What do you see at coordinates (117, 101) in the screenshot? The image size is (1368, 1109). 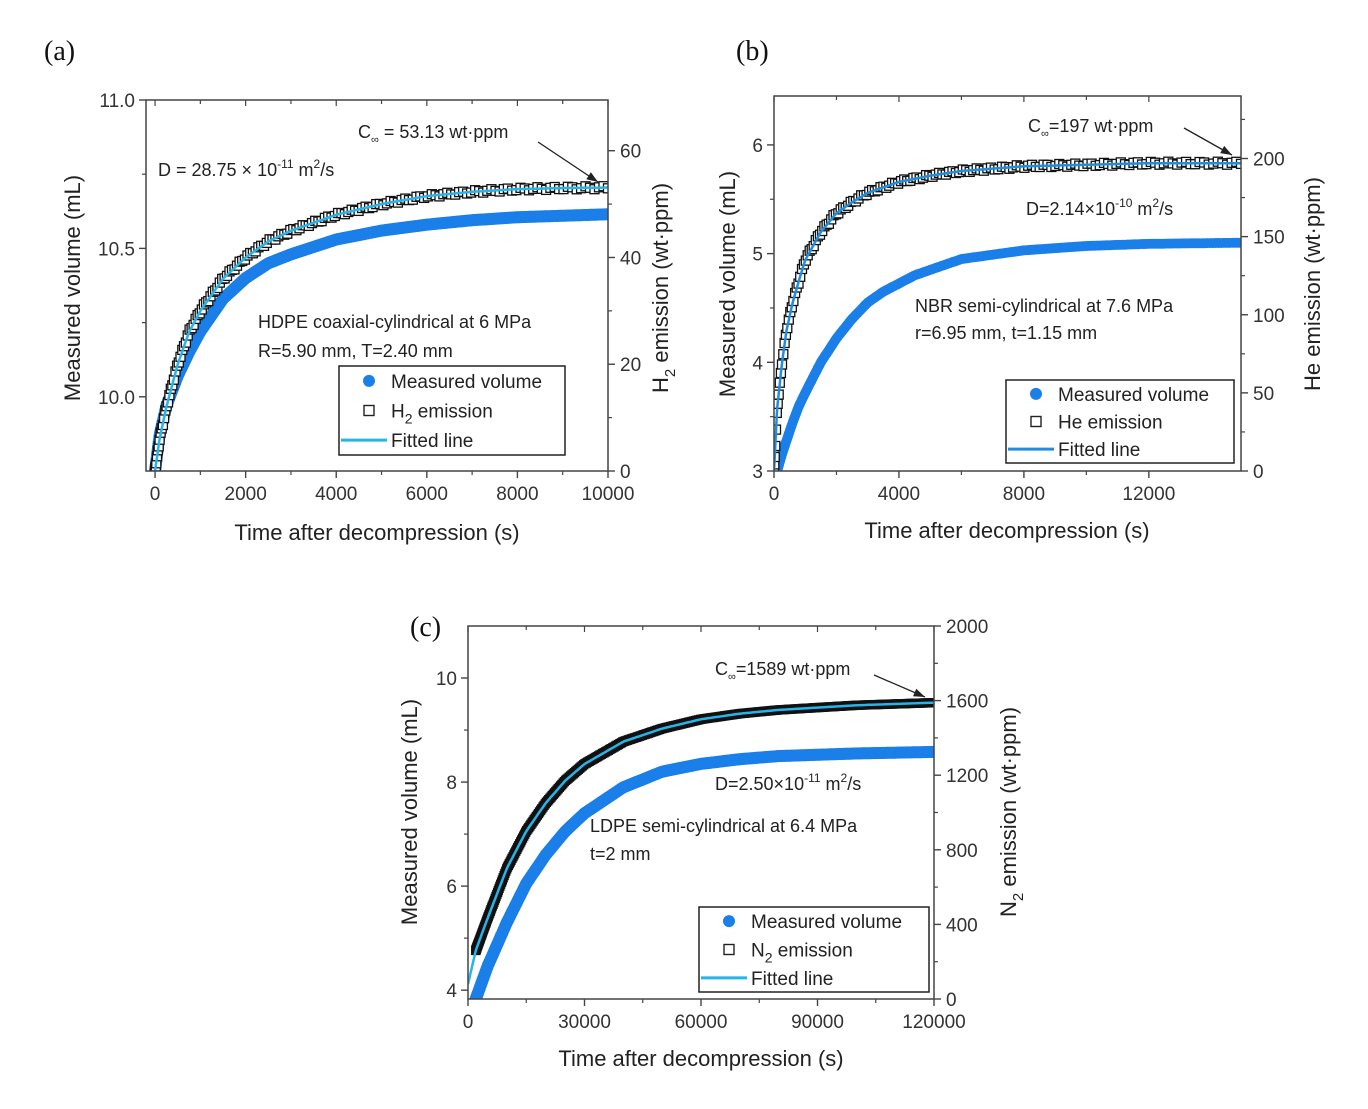 I see `y-tick-label: 11.0` at bounding box center [117, 101].